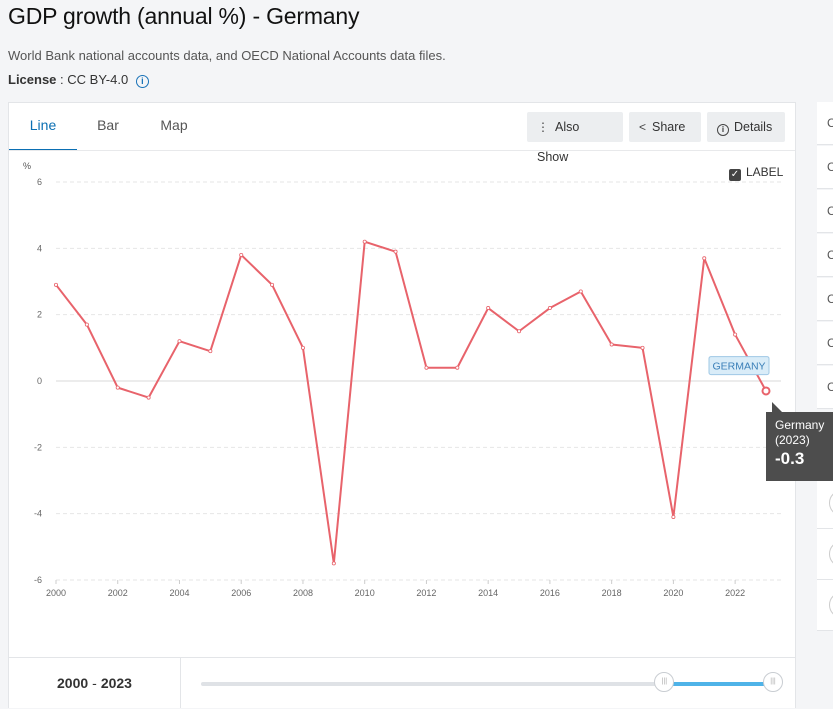 Image resolution: width=833 pixels, height=709 pixels. Describe the element at coordinates (39, 315) in the screenshot. I see `y-tick-label: 2` at that location.